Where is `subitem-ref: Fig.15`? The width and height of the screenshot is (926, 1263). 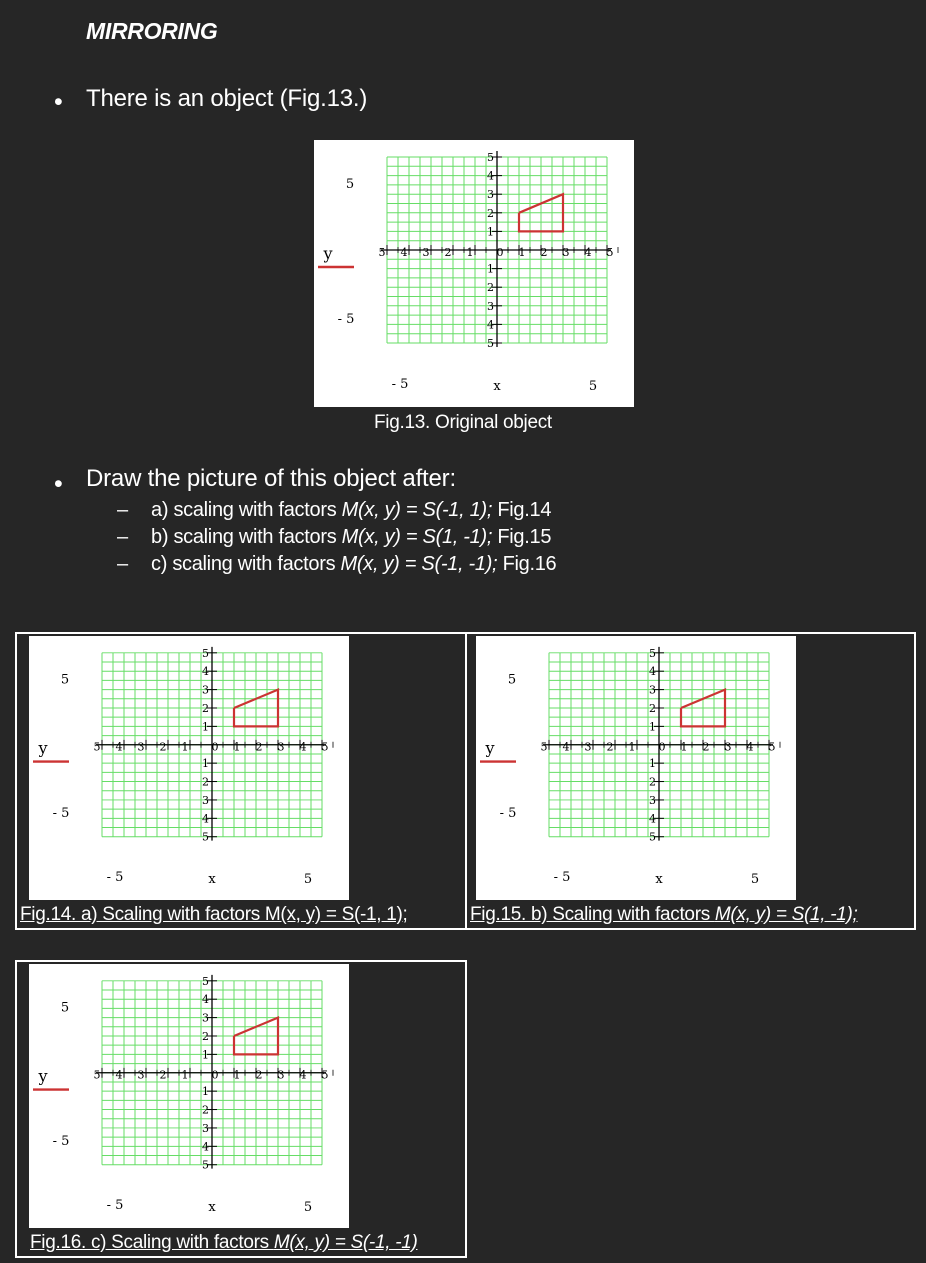
subitem-ref: Fig.15 is located at coordinates (522, 537).